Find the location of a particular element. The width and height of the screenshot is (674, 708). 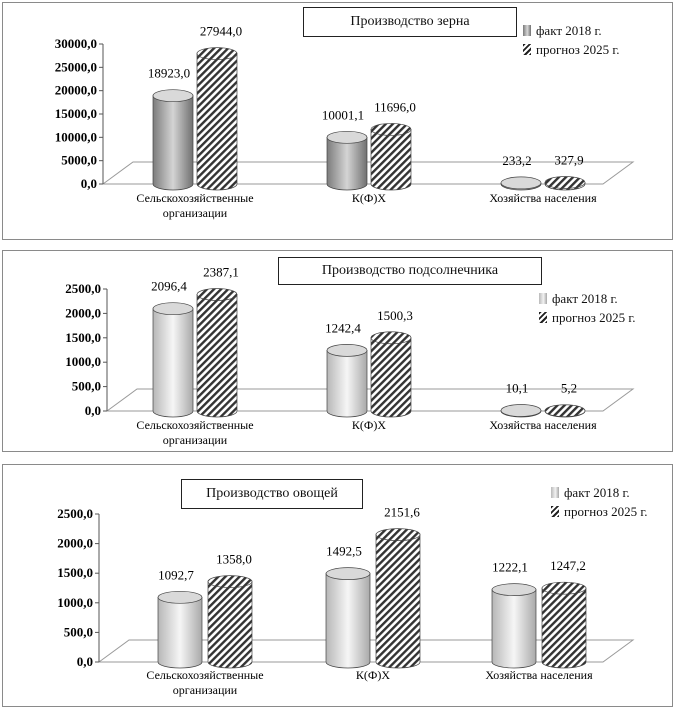

data-label: 11696,0 is located at coordinates (395, 106).